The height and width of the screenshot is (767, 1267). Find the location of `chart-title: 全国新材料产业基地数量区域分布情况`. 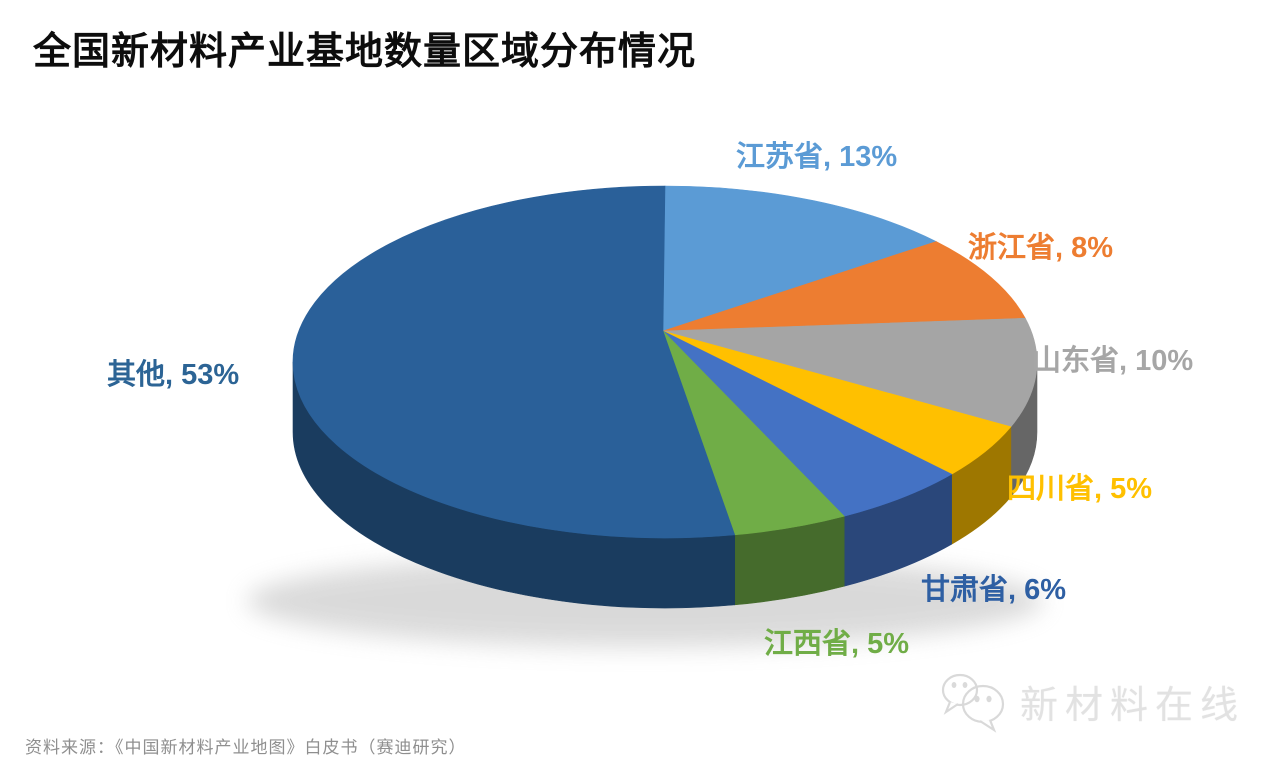

chart-title: 全国新材料产业基地数量区域分布情况 is located at coordinates (365, 52).